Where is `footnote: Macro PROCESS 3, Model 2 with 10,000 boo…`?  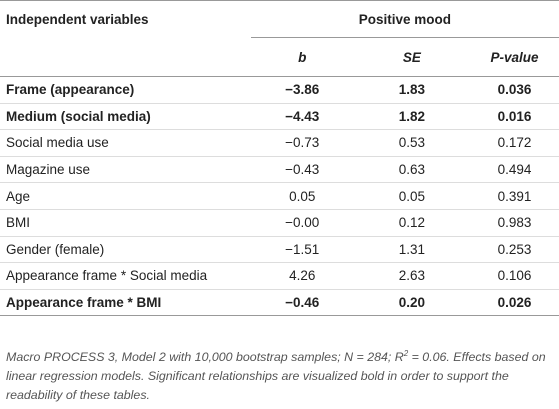 footnote: Macro PROCESS 3, Model 2 with 10,000 boo… is located at coordinates (278, 374).